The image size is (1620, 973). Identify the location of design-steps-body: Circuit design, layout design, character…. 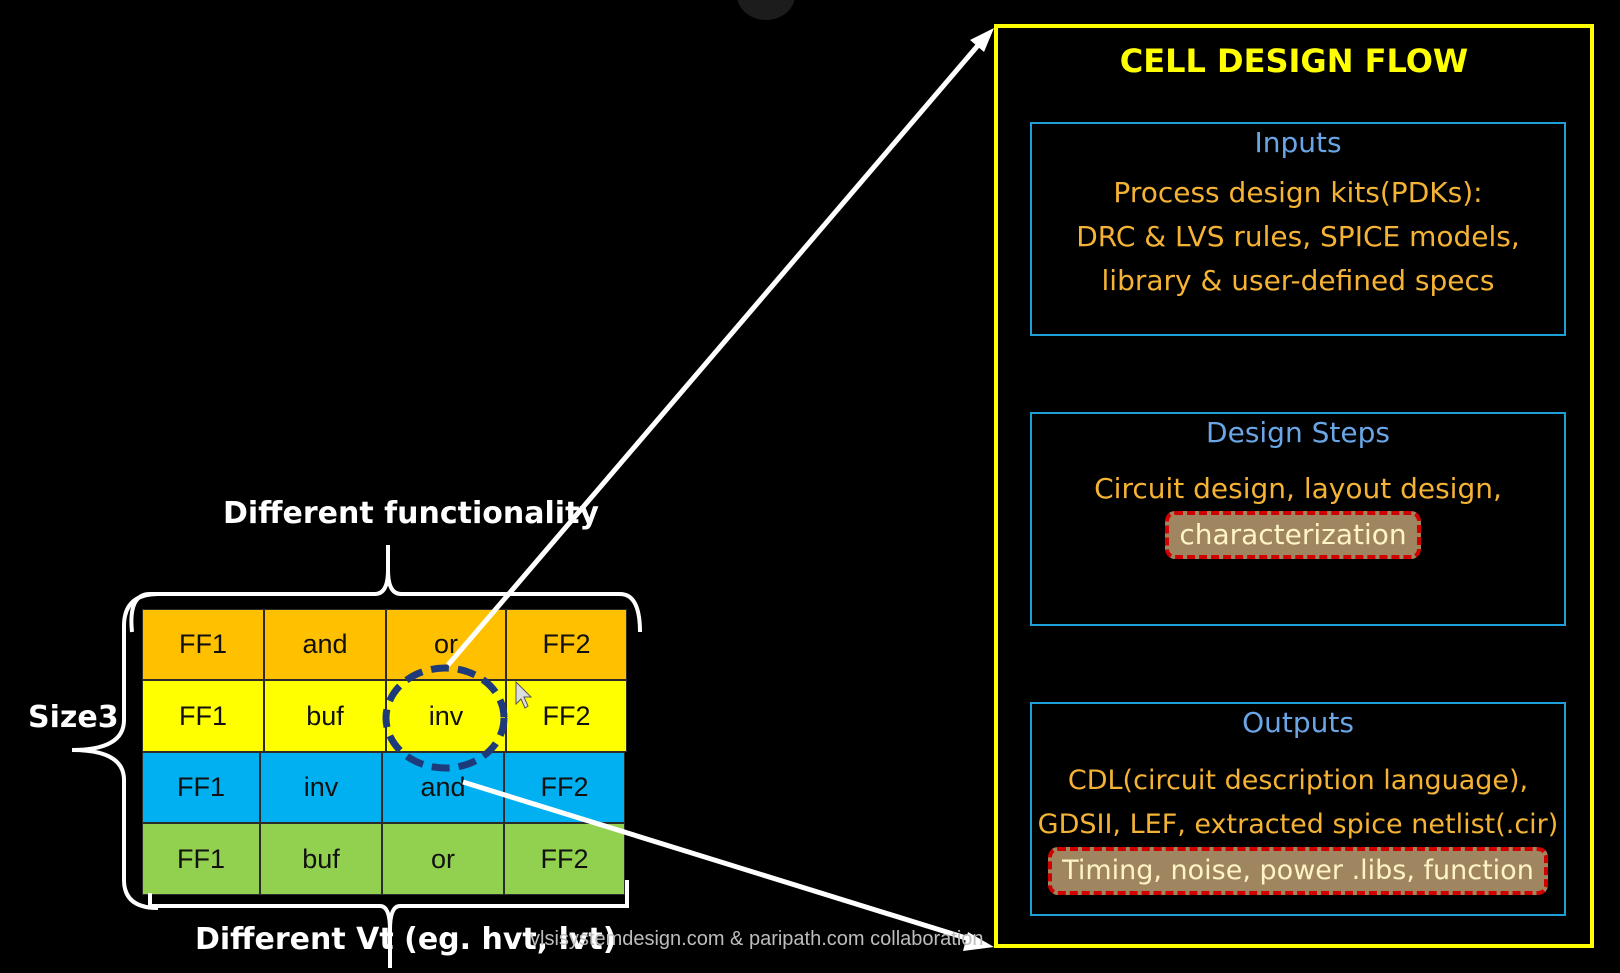
(1298, 513).